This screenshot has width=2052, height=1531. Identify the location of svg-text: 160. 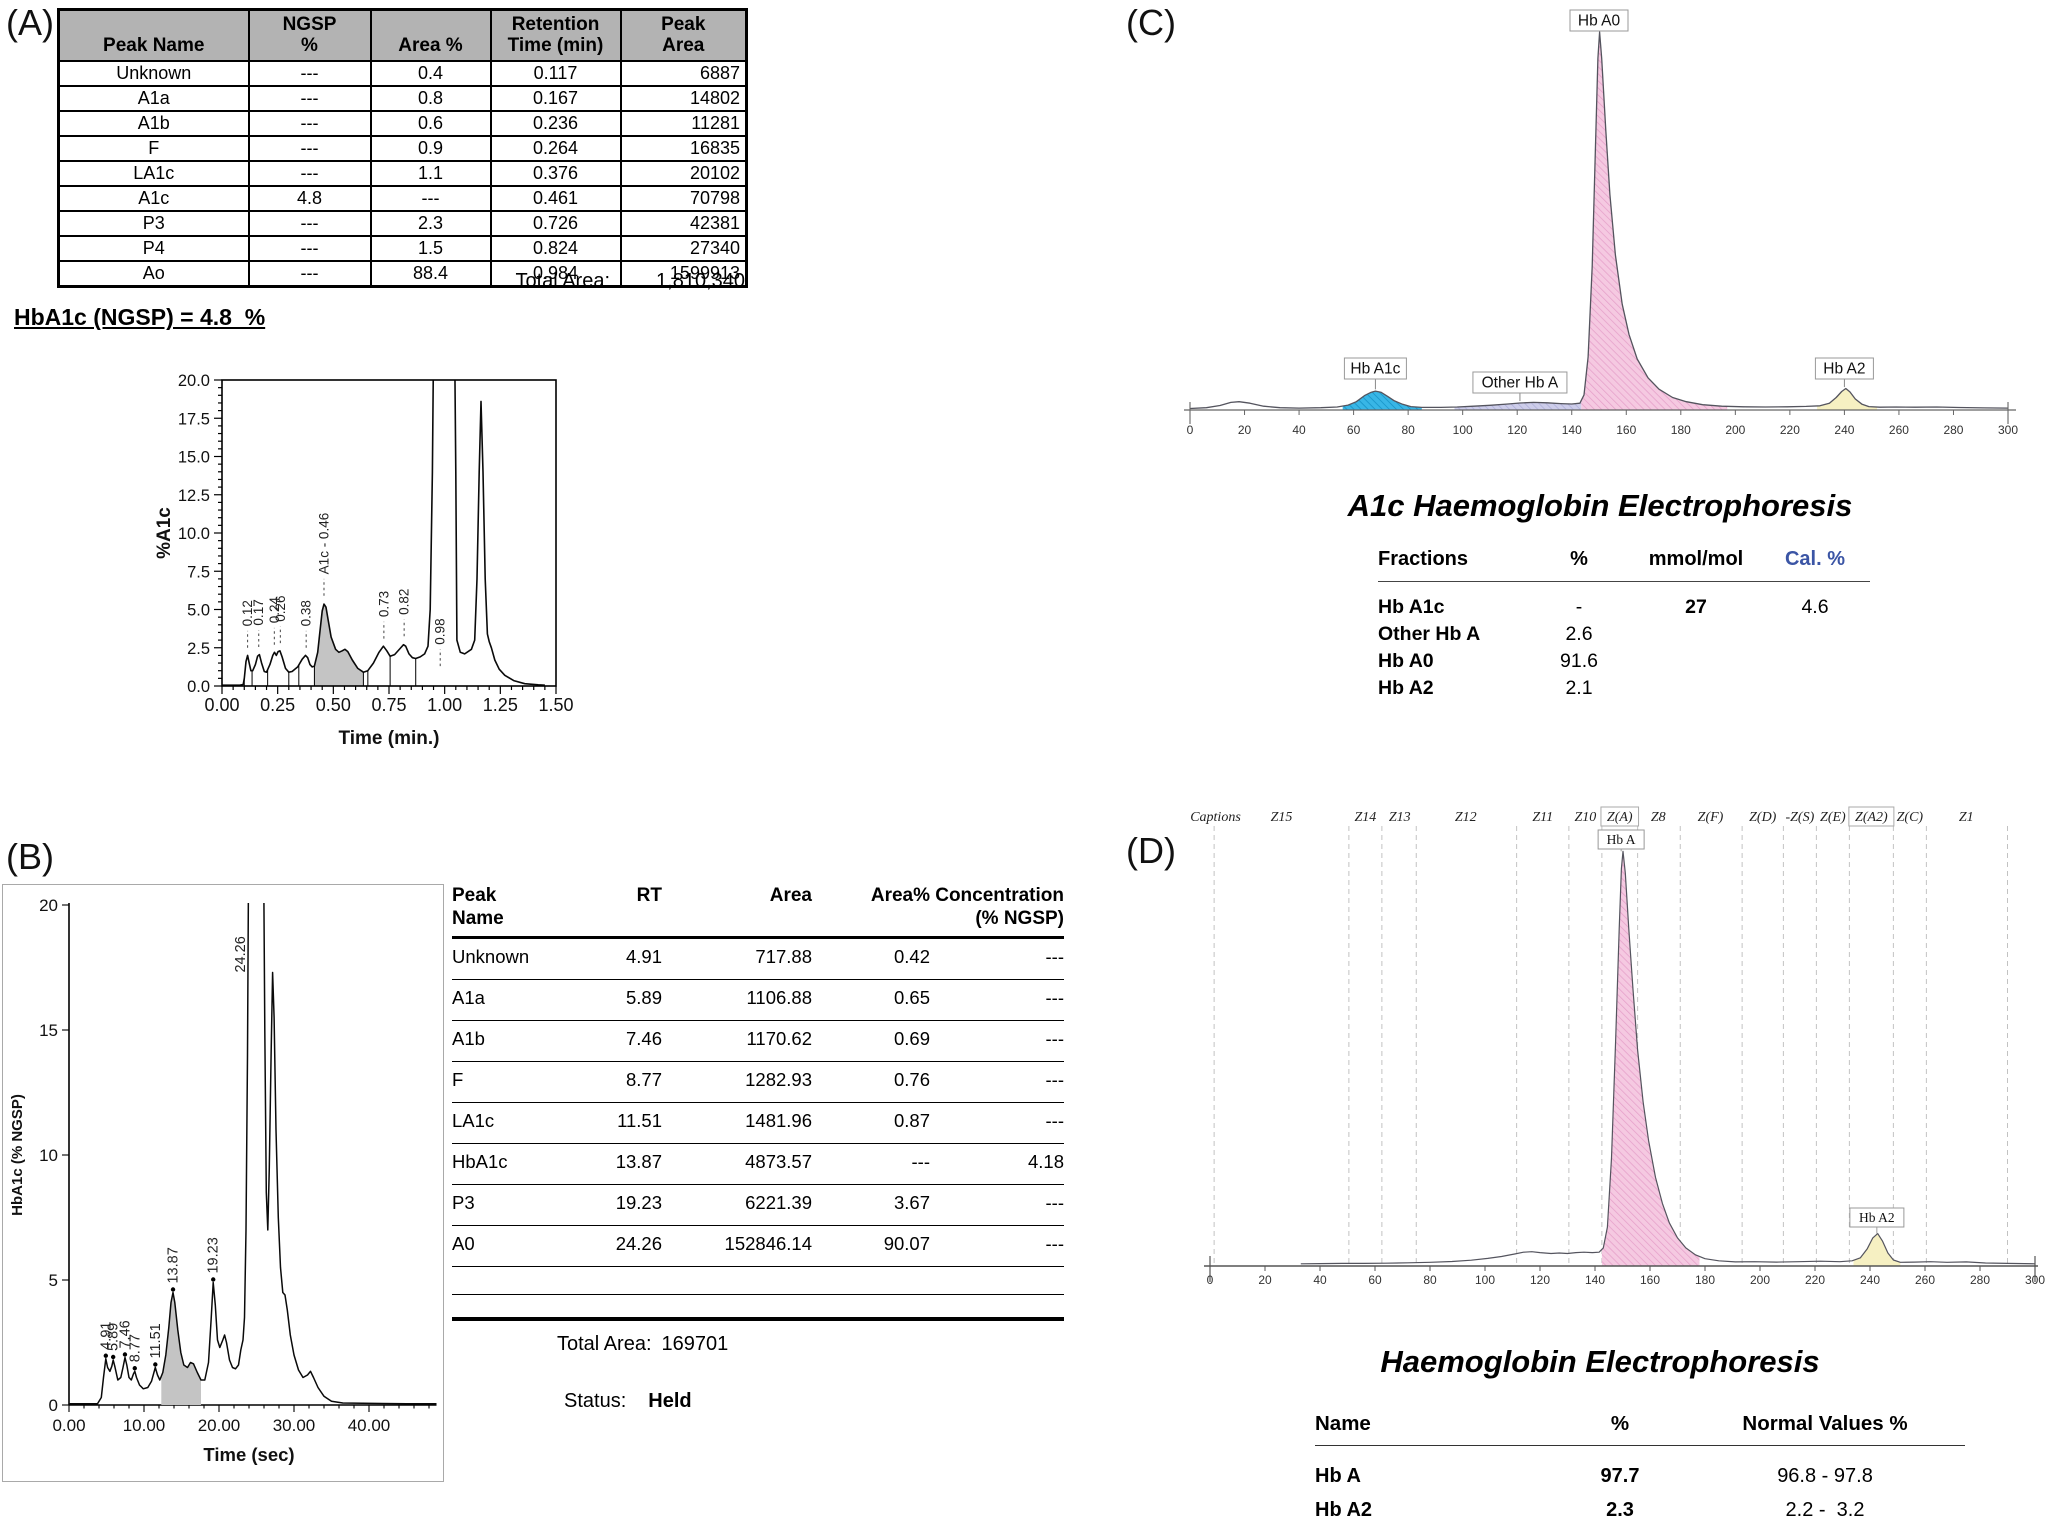
(1626, 430).